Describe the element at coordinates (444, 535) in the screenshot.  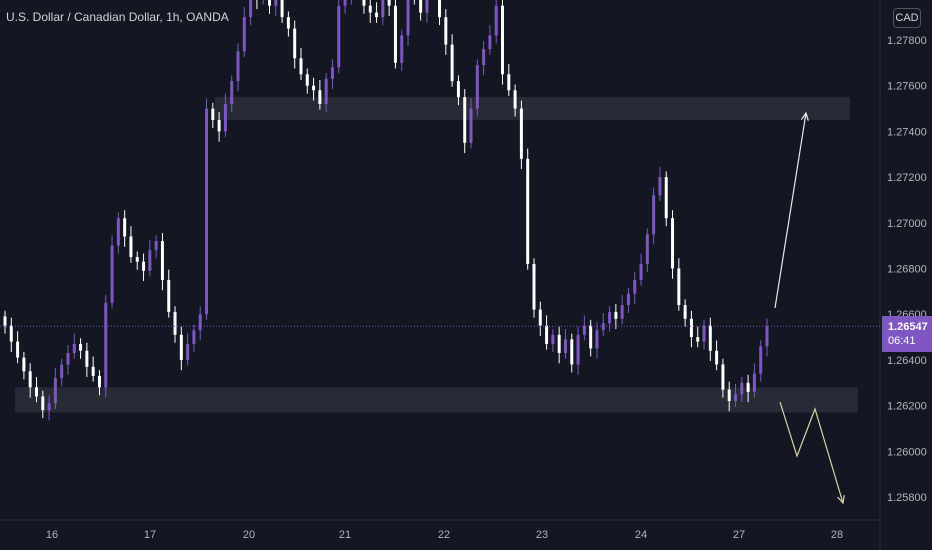
I see `x-tick-label: 22` at that location.